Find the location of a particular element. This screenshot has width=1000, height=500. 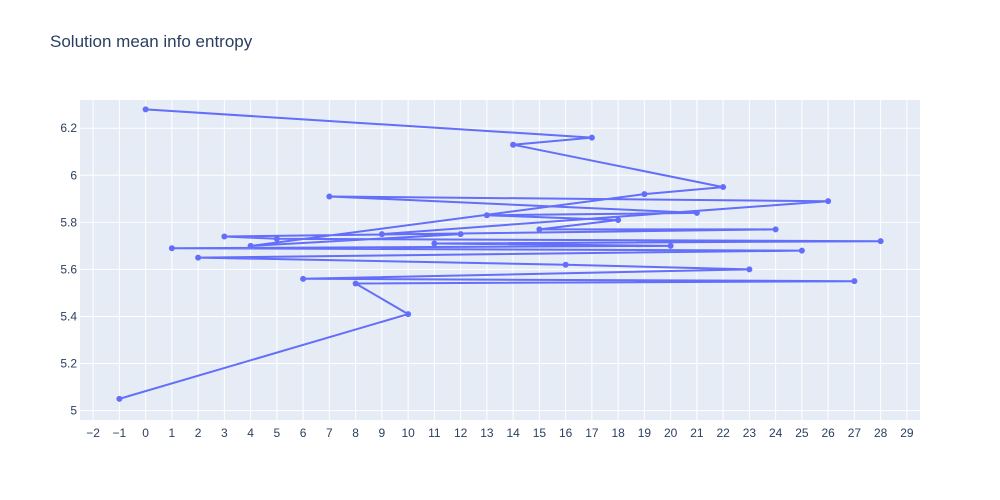

x-tick-label: 25 is located at coordinates (802, 433).